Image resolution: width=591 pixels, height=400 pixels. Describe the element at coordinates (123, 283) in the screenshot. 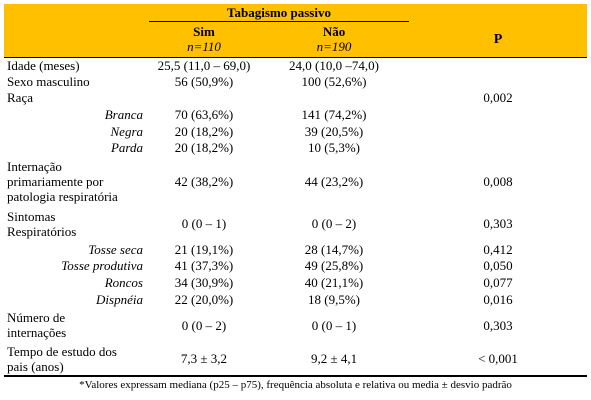

I see `row-label: Roncos` at that location.